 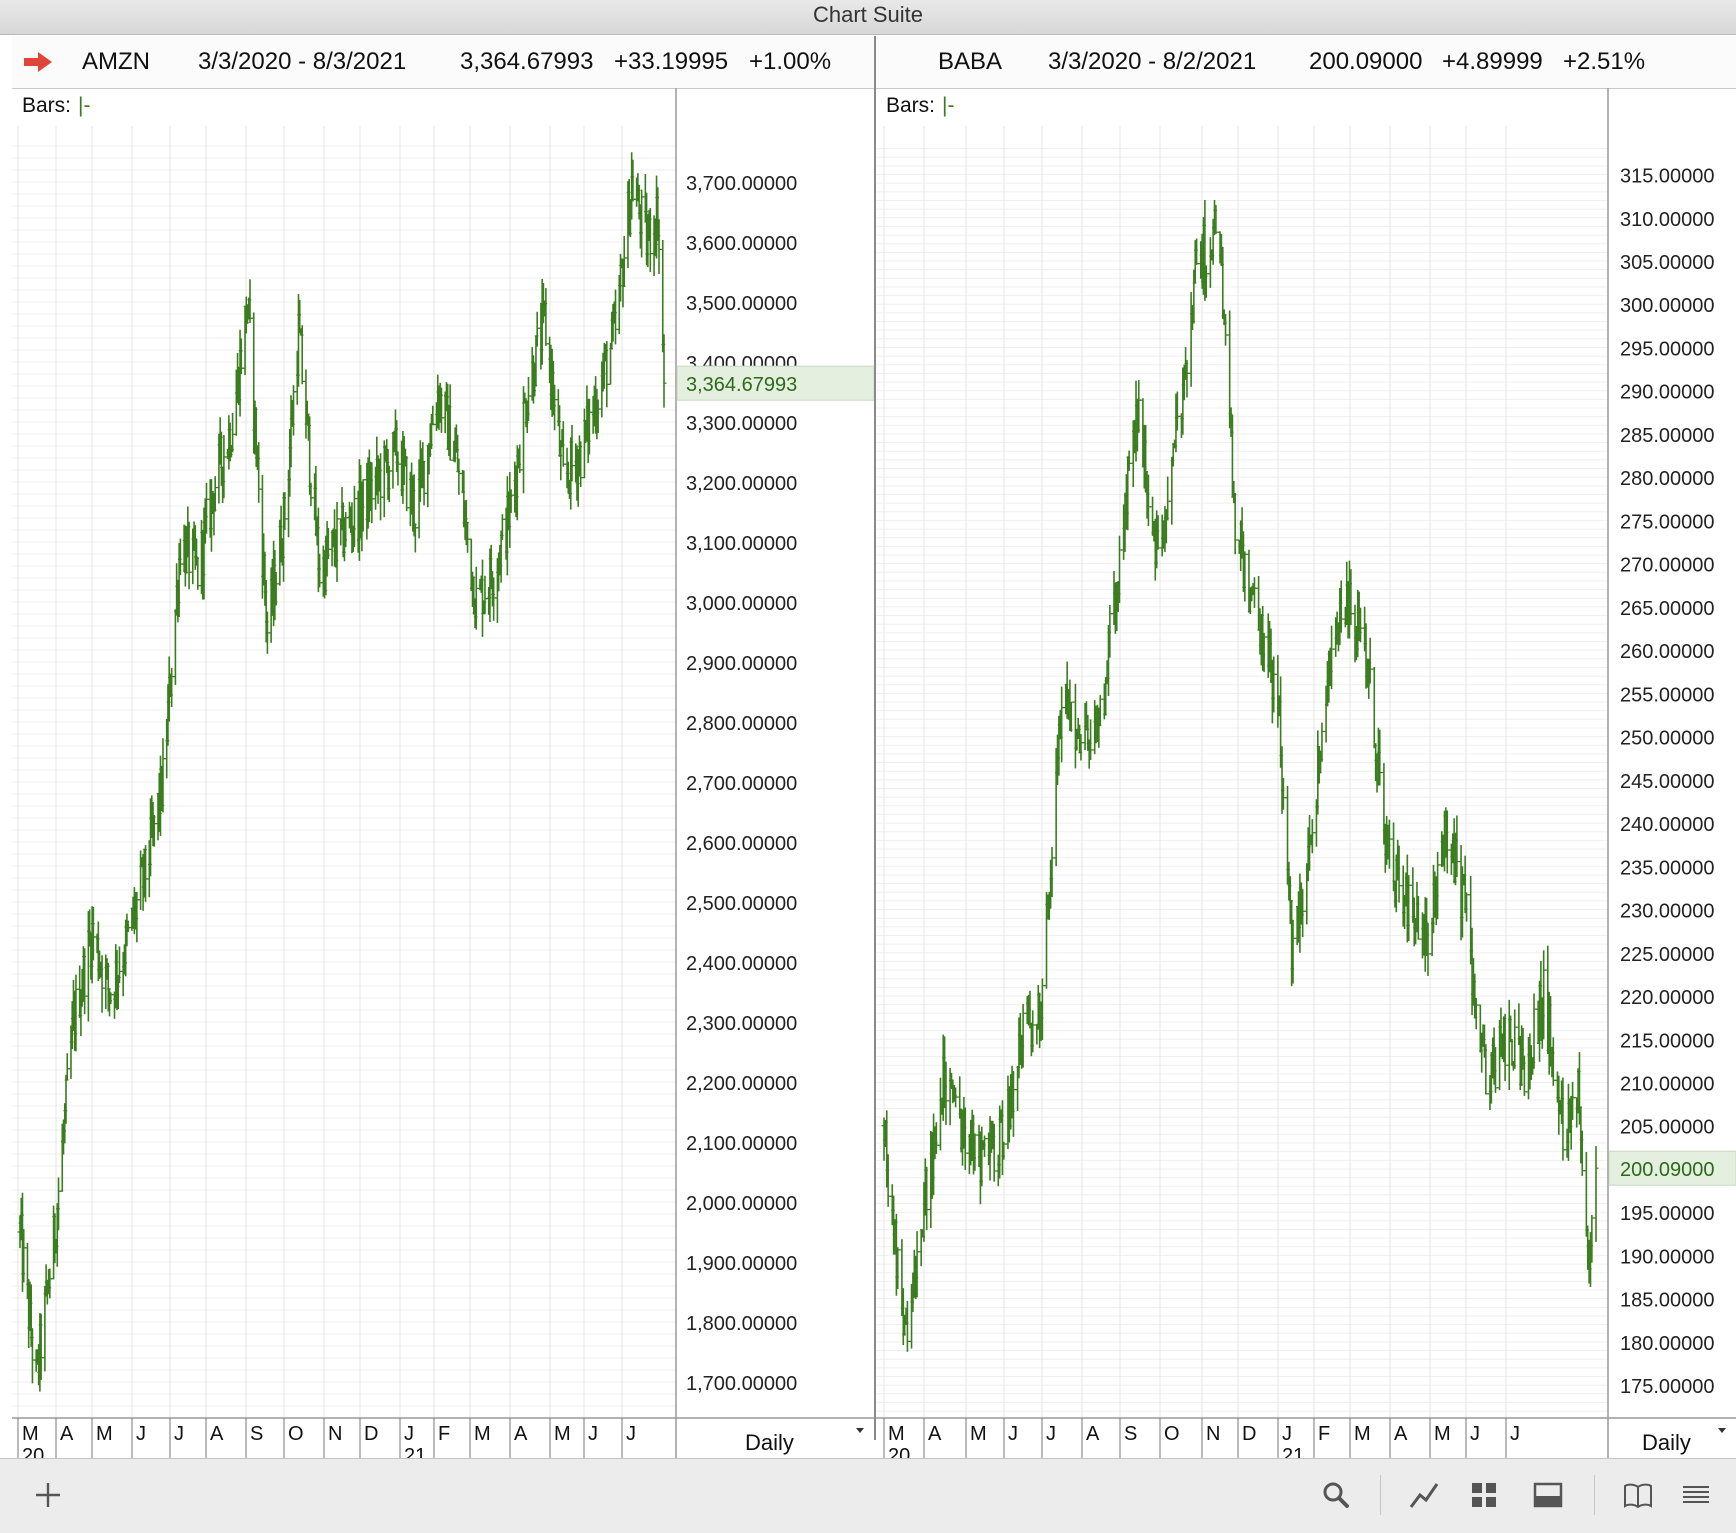 What do you see at coordinates (1667, 1387) in the screenshot?
I see `y-tick-label: 175.00000` at bounding box center [1667, 1387].